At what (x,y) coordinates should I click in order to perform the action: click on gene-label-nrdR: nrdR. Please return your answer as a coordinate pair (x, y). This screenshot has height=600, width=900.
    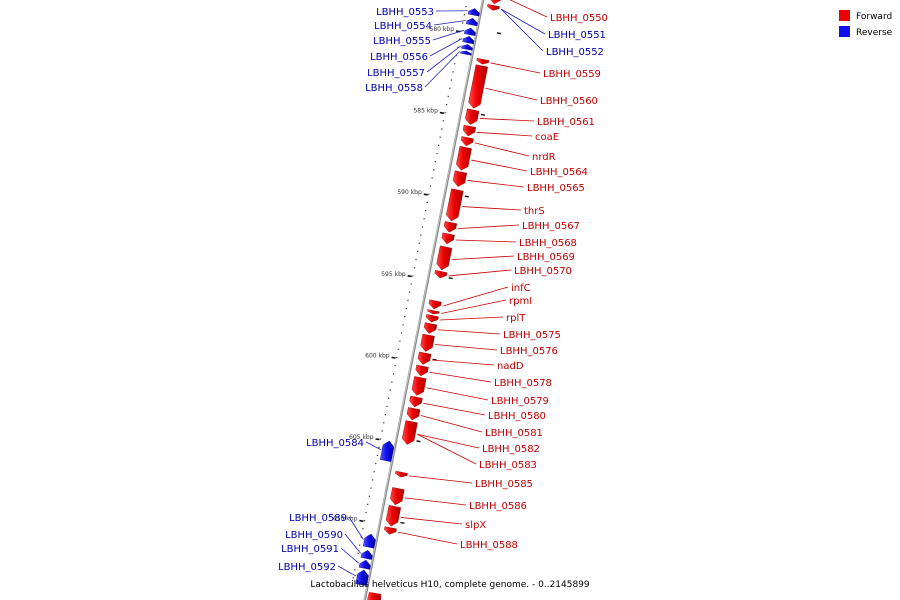
    Looking at the image, I should click on (544, 157).